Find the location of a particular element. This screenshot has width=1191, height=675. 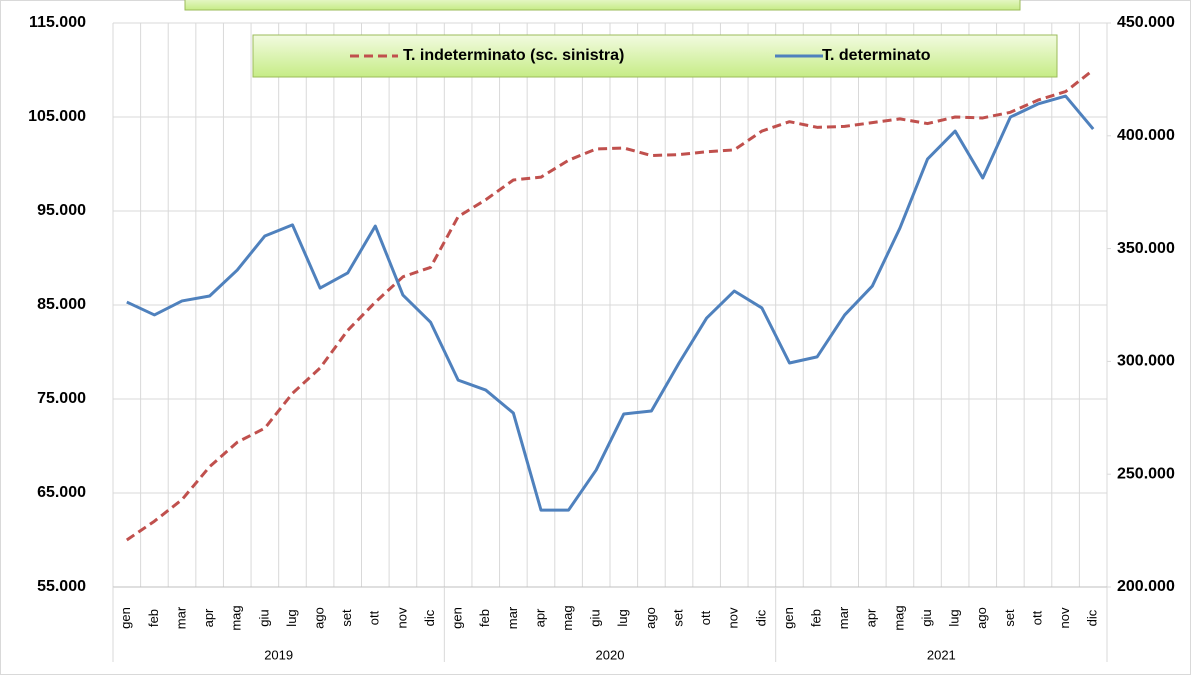

legend-label: T. determinato is located at coordinates (876, 55).